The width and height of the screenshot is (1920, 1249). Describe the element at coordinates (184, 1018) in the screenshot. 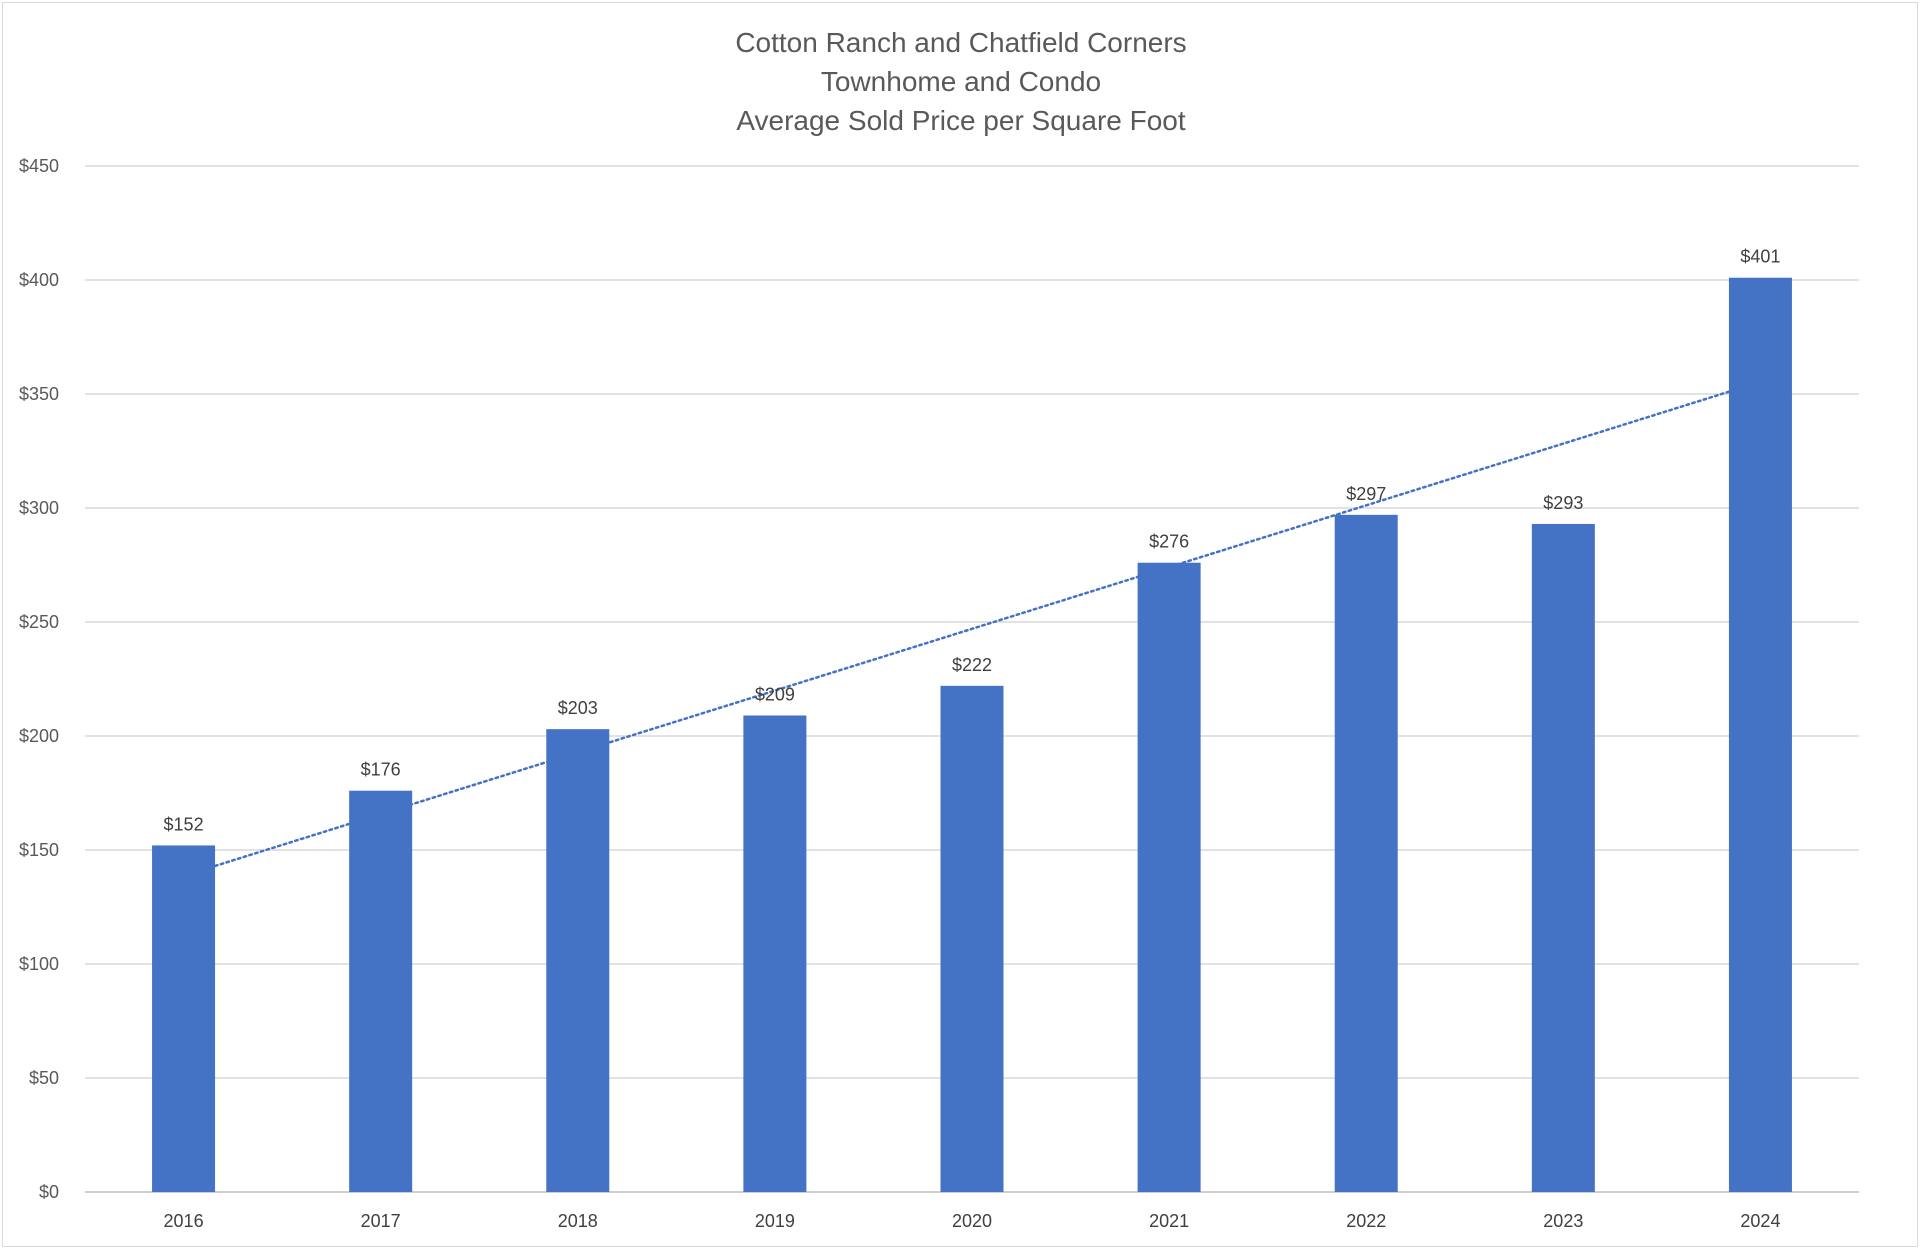

I see `bar-2016` at that location.